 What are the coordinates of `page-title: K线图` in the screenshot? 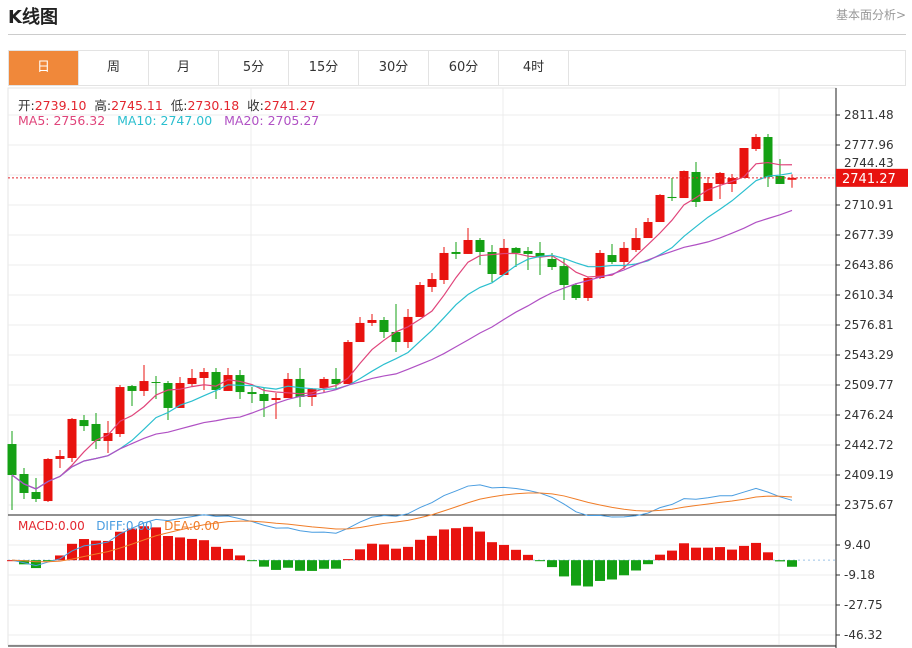 It's located at (33, 17).